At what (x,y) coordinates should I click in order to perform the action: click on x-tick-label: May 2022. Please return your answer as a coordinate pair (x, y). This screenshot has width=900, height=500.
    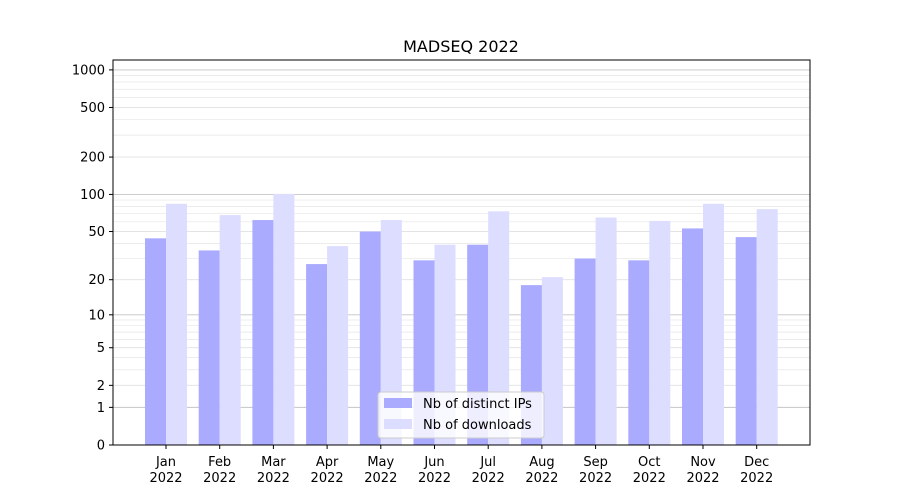
    Looking at the image, I should click on (380, 470).